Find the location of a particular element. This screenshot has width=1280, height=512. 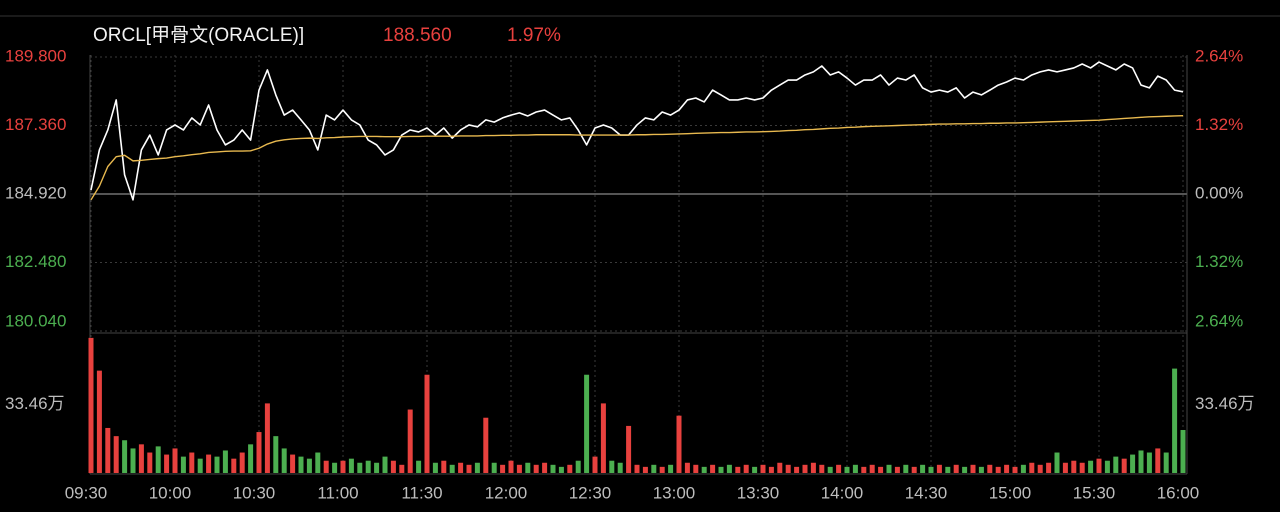

y-tick-label: 182.480 is located at coordinates (35, 261).